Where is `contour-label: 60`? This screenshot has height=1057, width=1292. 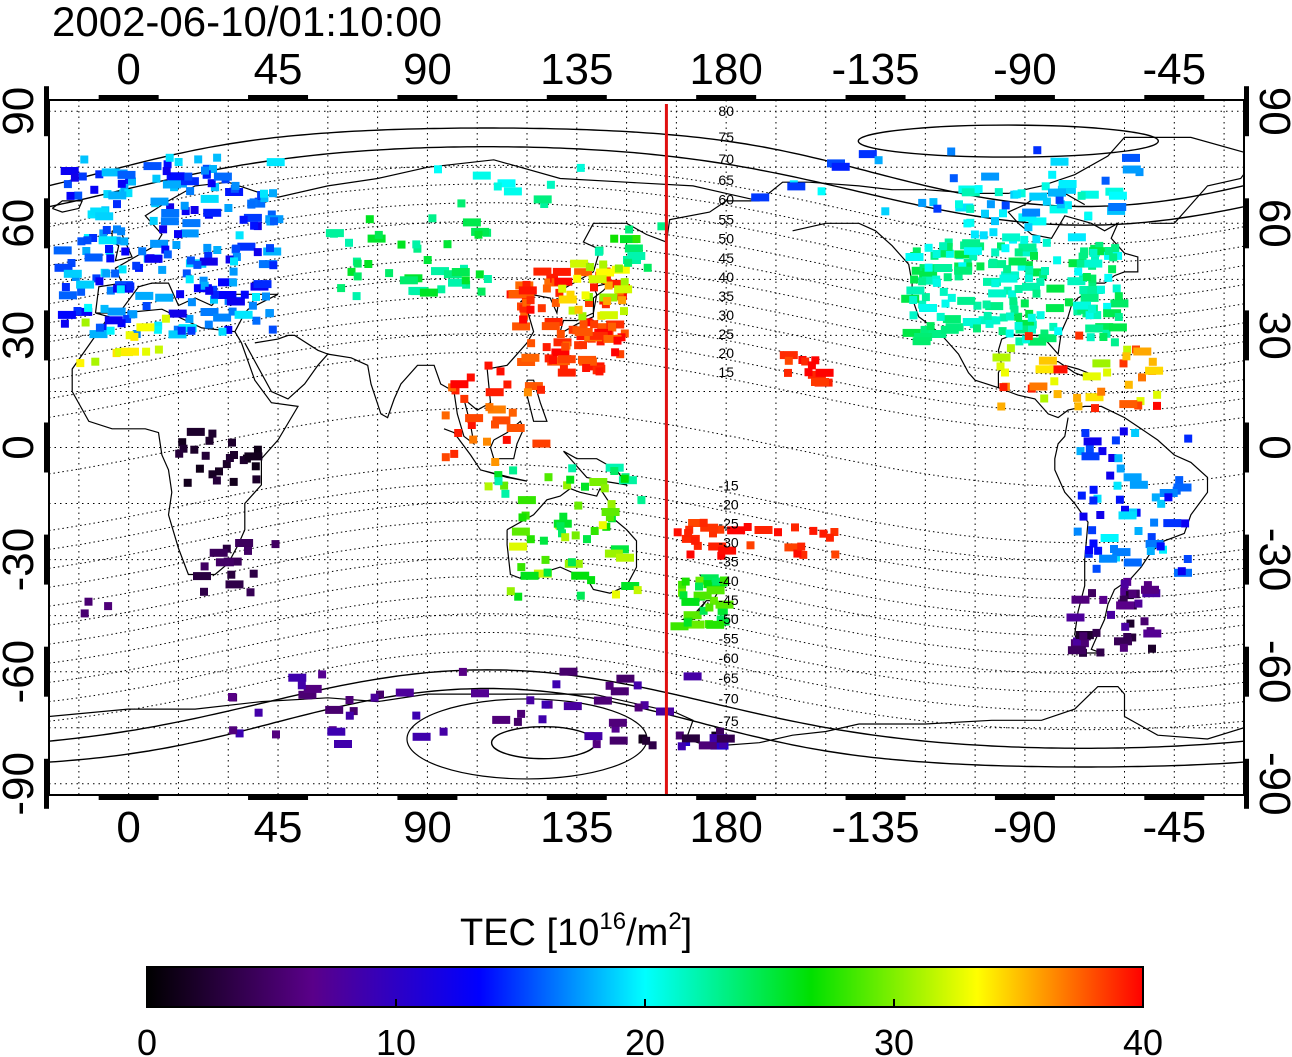
contour-label: 60 is located at coordinates (726, 200).